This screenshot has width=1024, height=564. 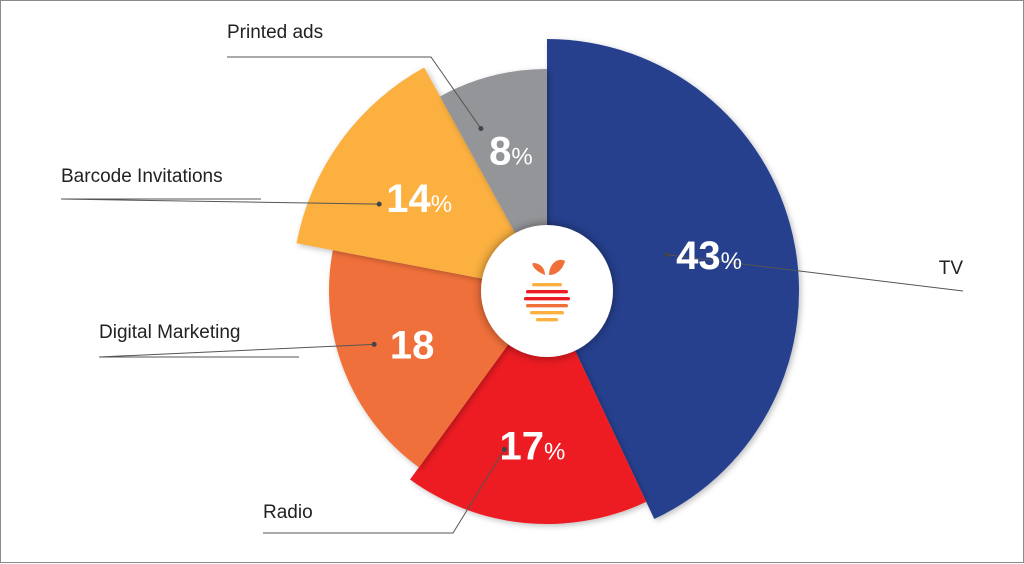 I want to click on value-label-barcode-invitations: 14%, so click(x=419, y=199).